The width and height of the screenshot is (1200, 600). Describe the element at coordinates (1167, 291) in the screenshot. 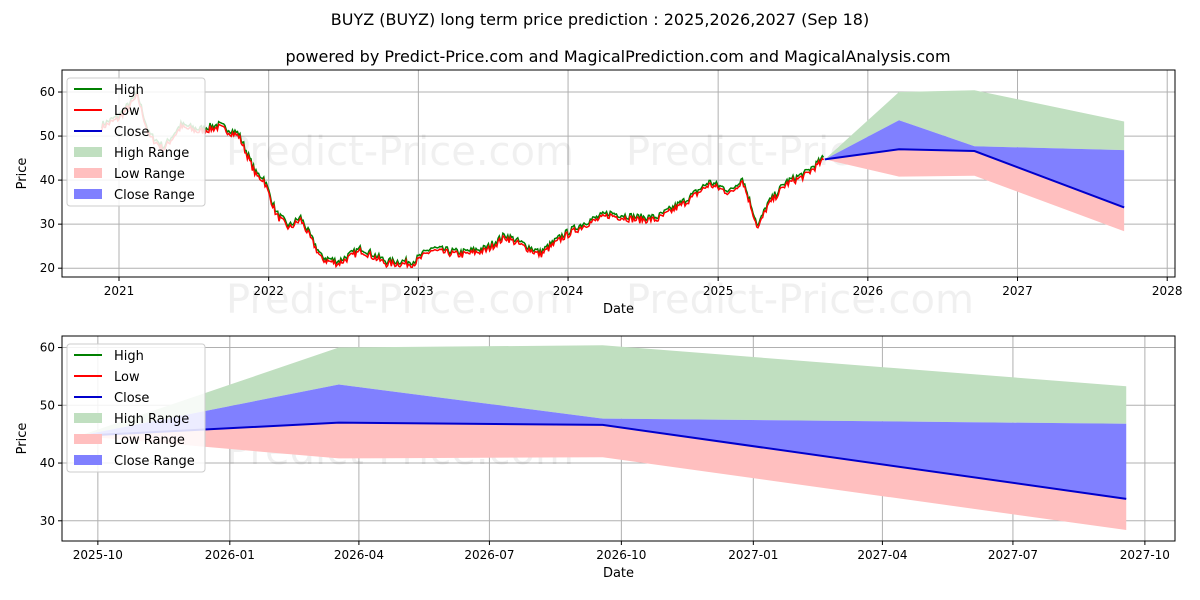

I see `x-tick-label: 2028` at that location.